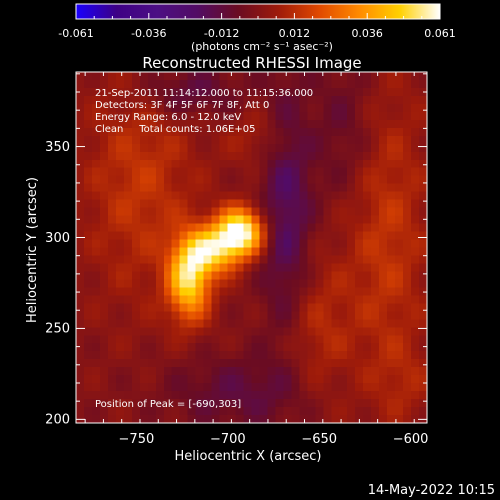 The height and width of the screenshot is (500, 500). Describe the element at coordinates (262, 46) in the screenshot. I see `colorbar-unit-label: (photons cm⁻² s⁻¹ asec⁻²)` at that location.